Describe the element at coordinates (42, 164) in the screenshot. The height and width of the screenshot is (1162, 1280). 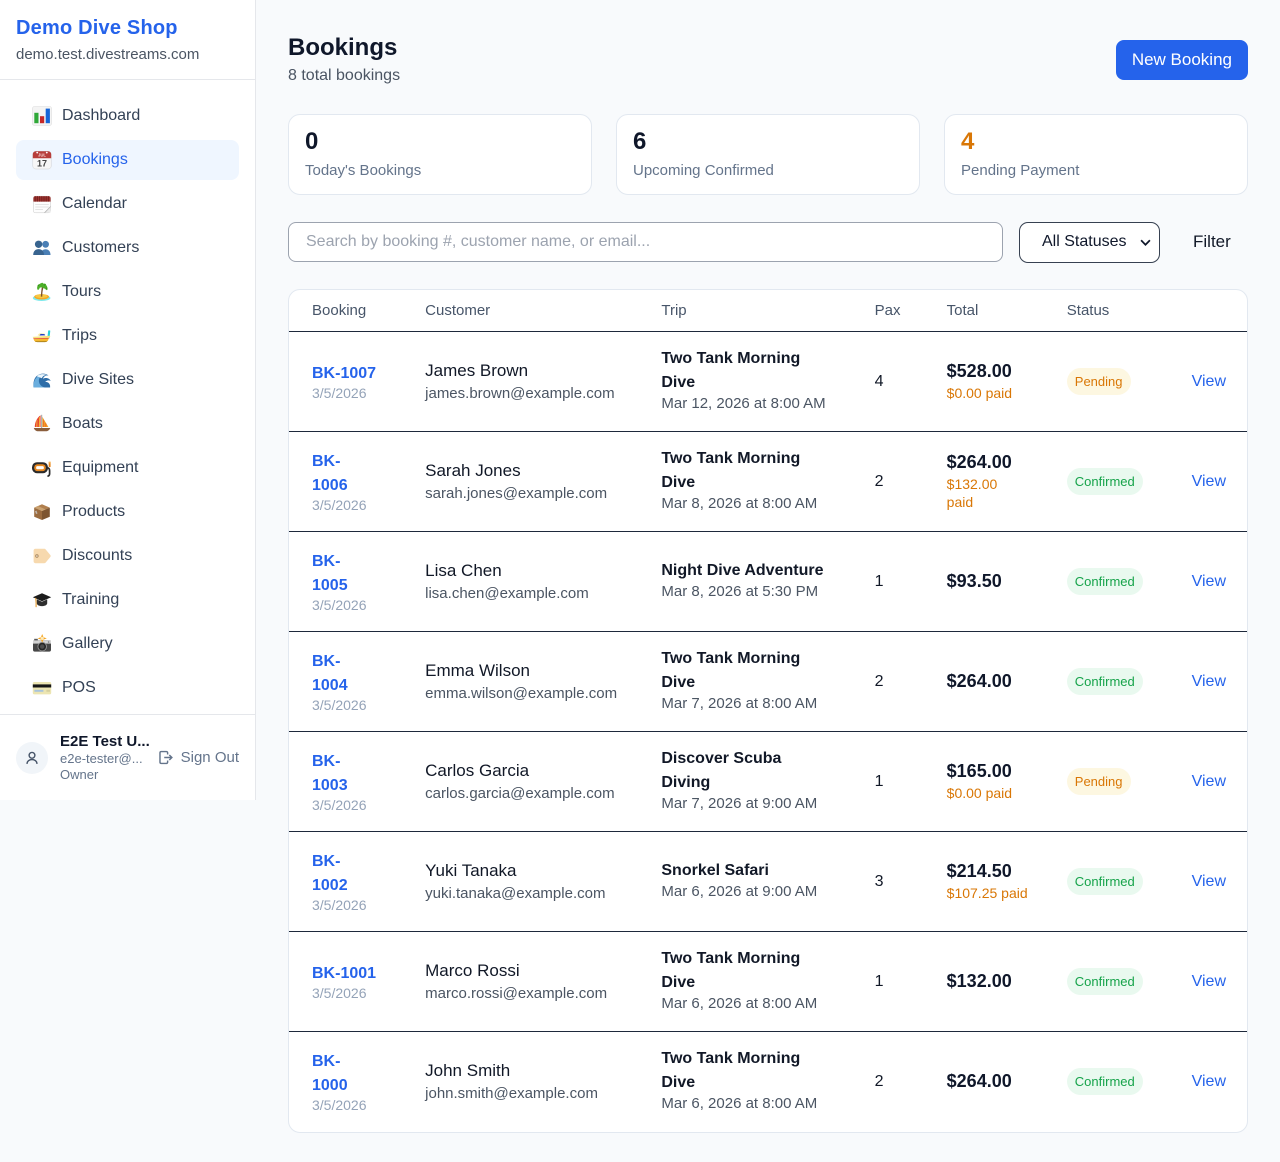
I see `svg-text: 17` at that location.